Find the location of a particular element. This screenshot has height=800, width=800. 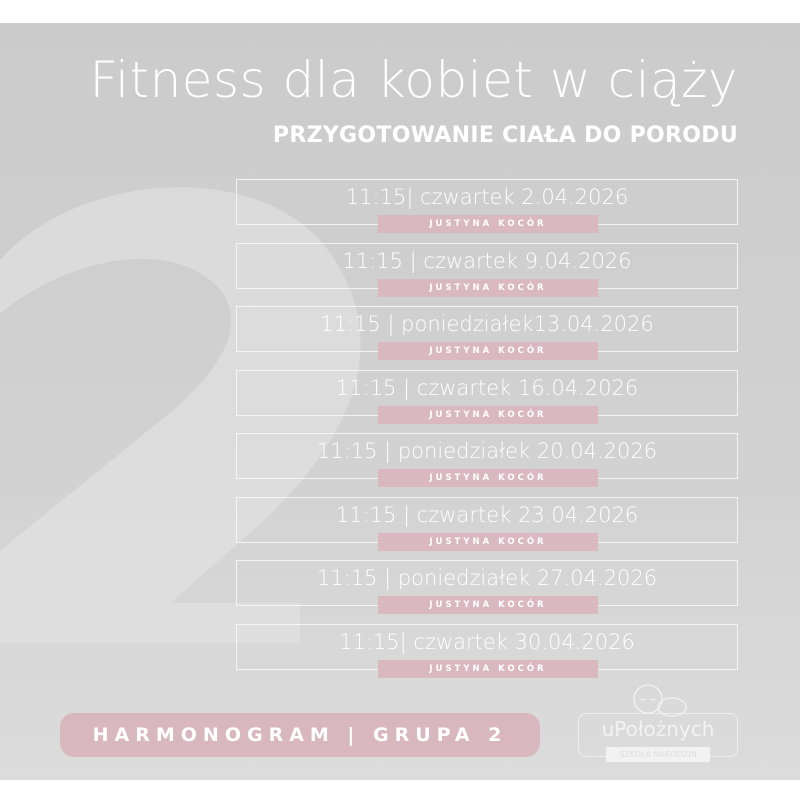

session-row: 11:15| czwartek 30.04.2026 JUSTYNA KOCÓR is located at coordinates (487, 651).